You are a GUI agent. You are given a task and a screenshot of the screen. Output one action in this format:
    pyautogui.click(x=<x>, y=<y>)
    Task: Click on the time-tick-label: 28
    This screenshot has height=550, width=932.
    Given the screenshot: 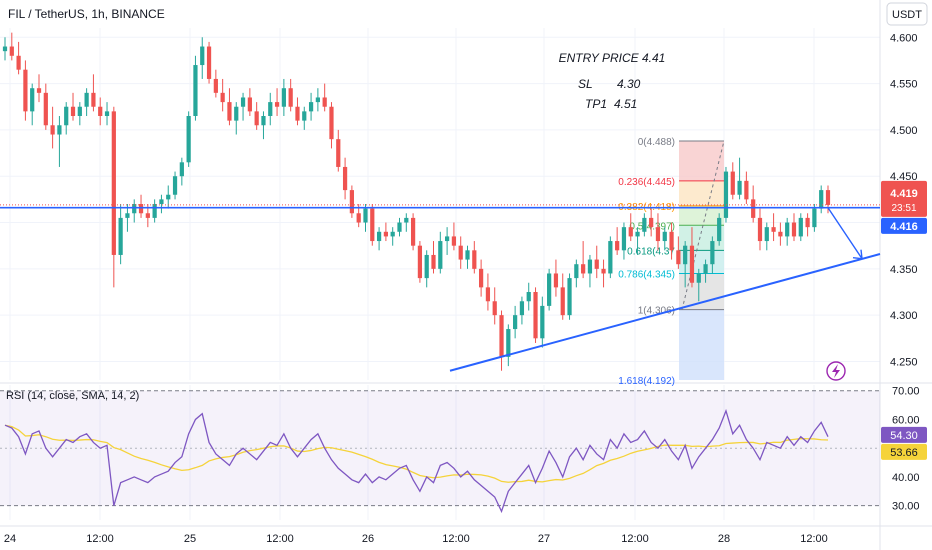 What is the action you would take?
    pyautogui.click(x=724, y=539)
    